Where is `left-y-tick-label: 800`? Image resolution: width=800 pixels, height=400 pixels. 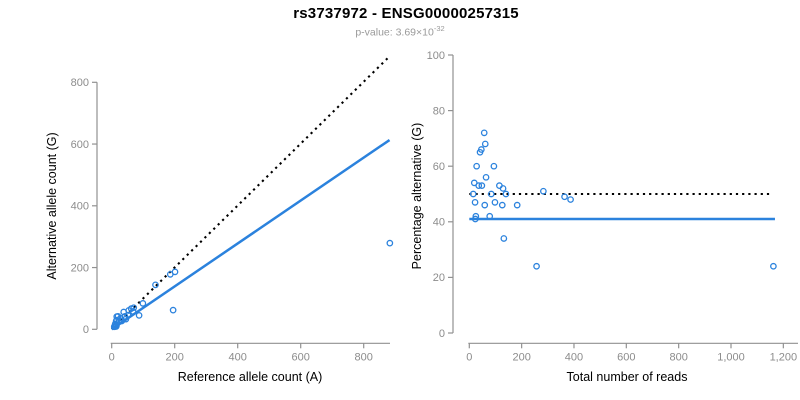 left-y-tick-label: 800 is located at coordinates (80, 83).